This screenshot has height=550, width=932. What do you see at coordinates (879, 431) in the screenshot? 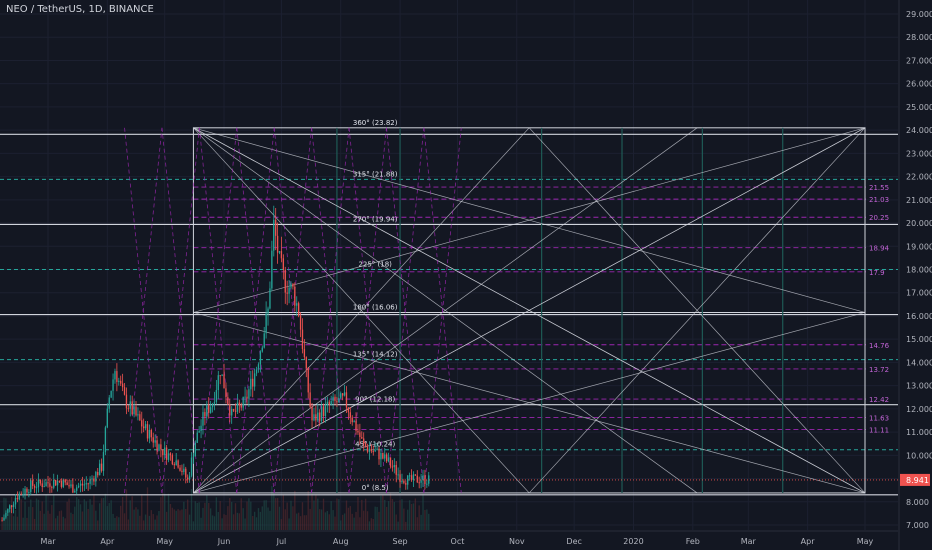
I see `fib-level-label: 11.11` at bounding box center [879, 431].